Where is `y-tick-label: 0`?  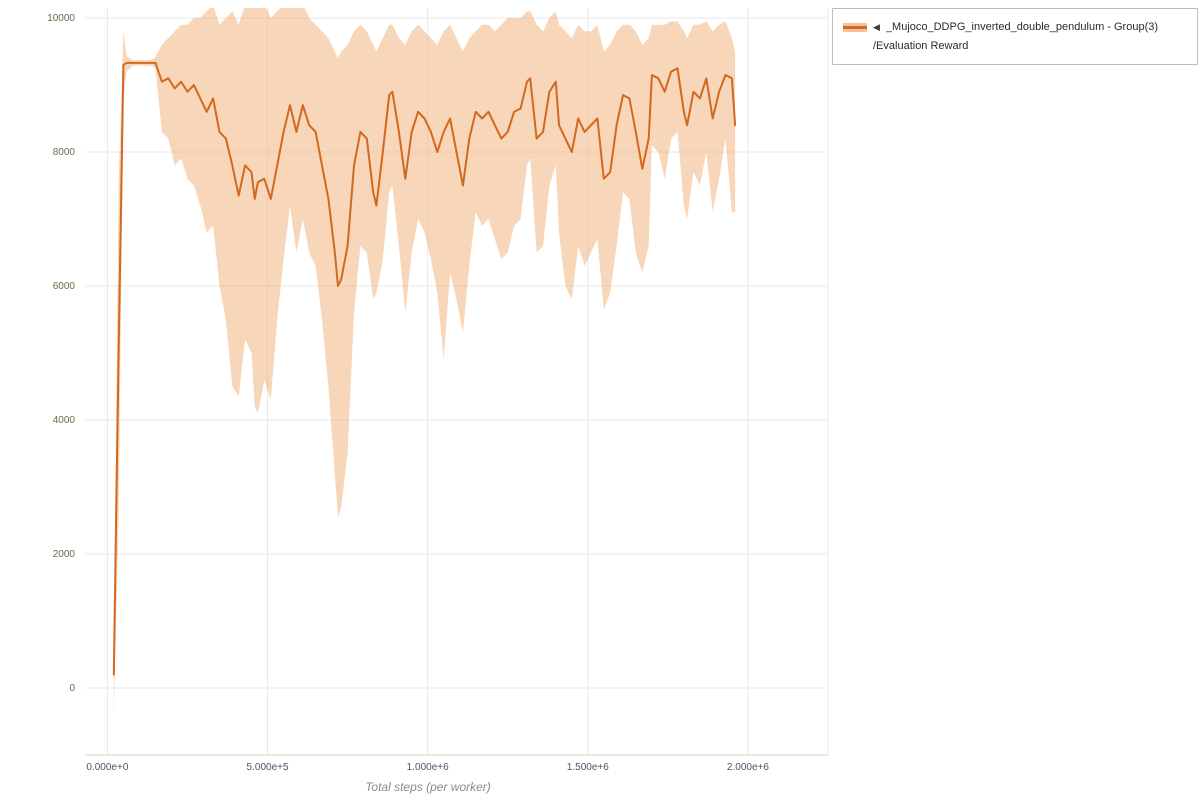 y-tick-label: 0 is located at coordinates (72, 688).